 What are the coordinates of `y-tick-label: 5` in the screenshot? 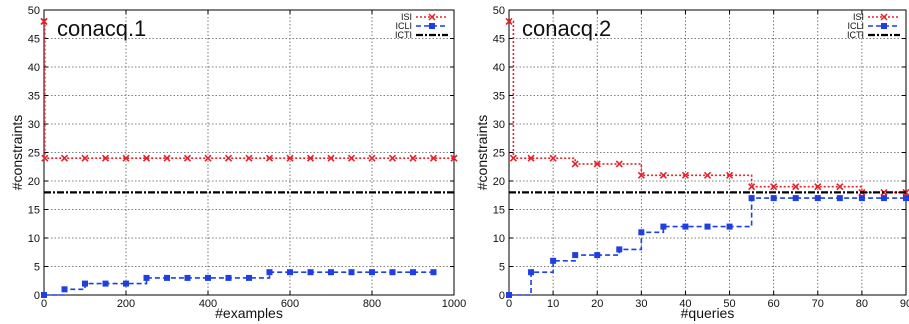 It's located at (502, 268).